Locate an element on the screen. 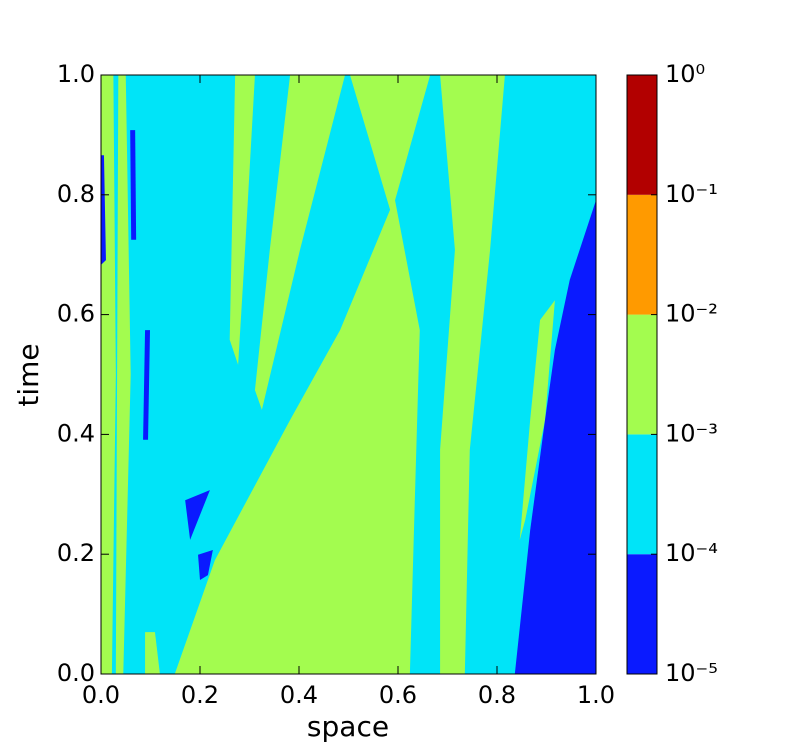 The image size is (800, 750). y-tick-label: 0.8 is located at coordinates (76, 194).